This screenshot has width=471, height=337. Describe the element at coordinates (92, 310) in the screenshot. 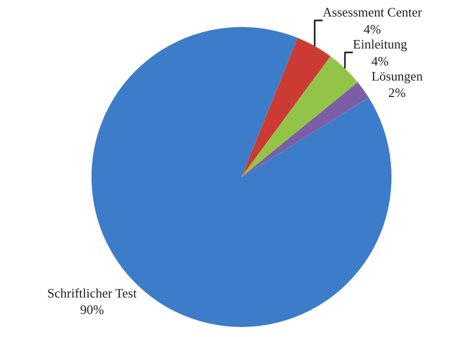

I see `data-label: 90%` at that location.